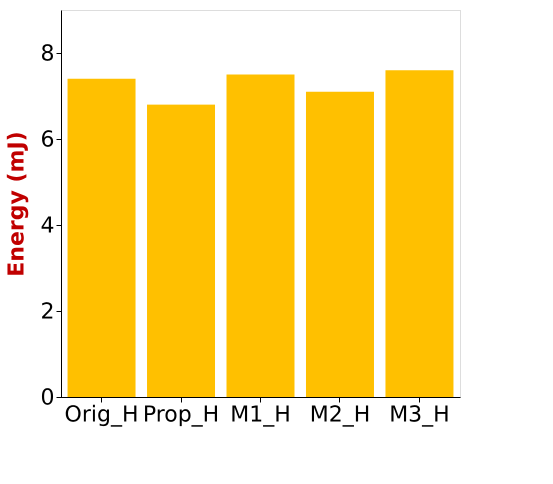 Image resolution: width=553 pixels, height=484 pixels. Describe the element at coordinates (419, 415) in the screenshot. I see `x-tick-label: M3_H` at that location.